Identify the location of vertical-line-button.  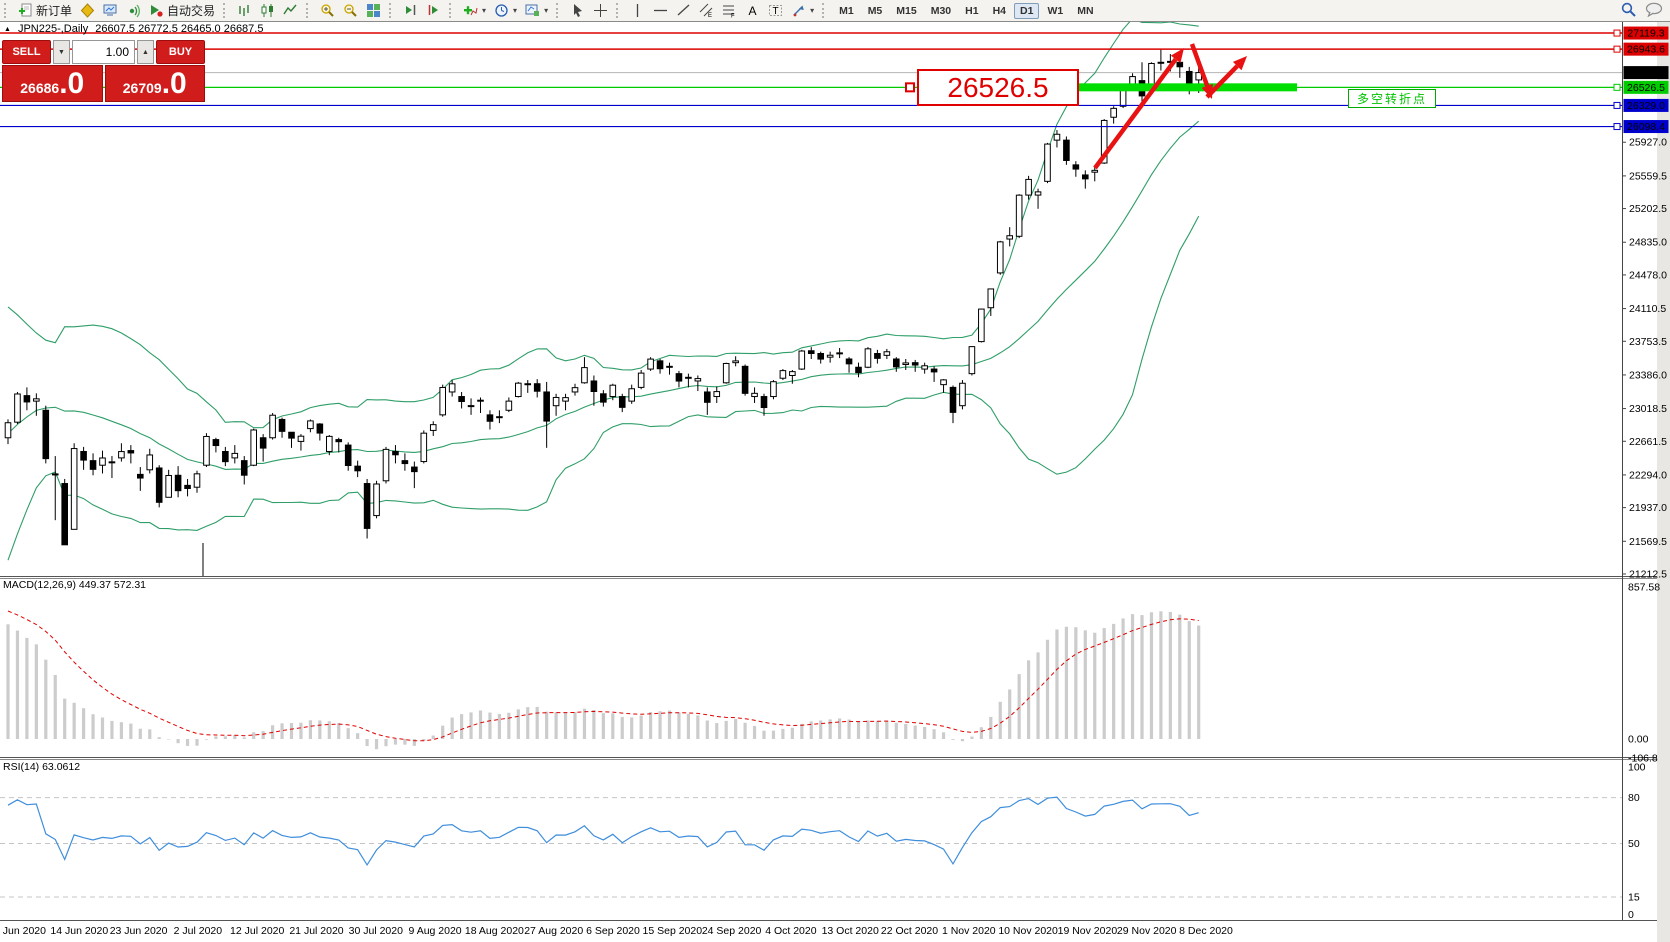
(637, 10).